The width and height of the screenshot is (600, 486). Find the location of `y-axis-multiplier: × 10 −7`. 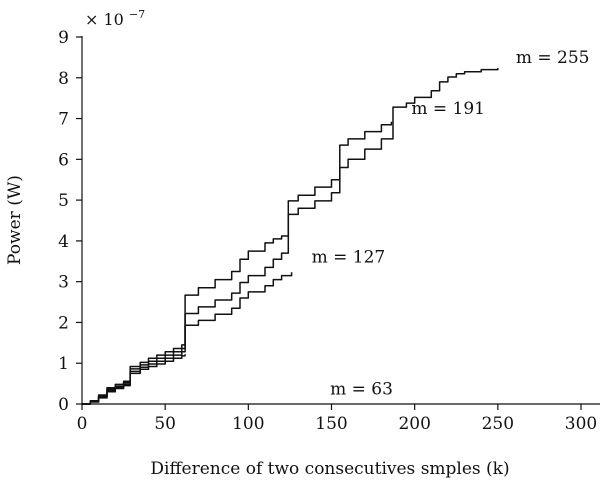

y-axis-multiplier: × 10 −7 is located at coordinates (115, 18).